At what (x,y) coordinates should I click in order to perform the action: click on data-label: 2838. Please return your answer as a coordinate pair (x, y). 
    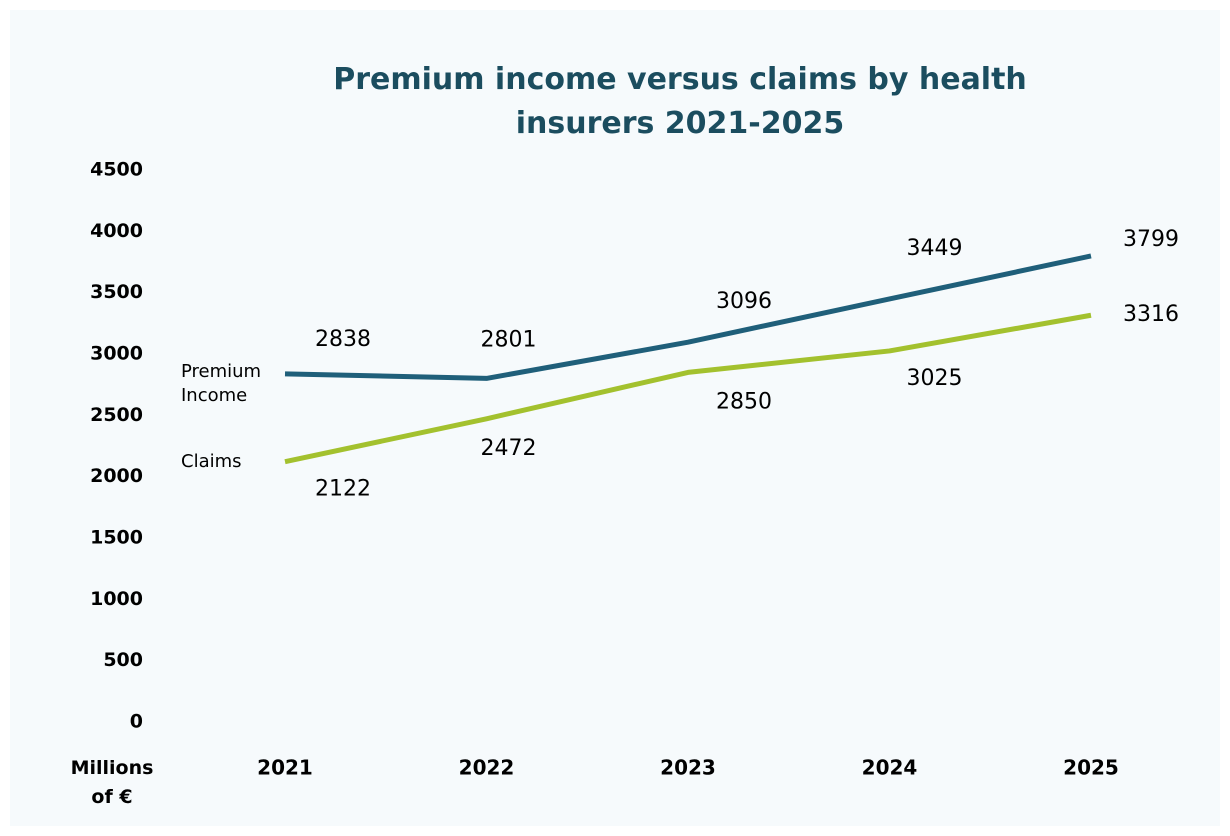
    Looking at the image, I should click on (343, 339).